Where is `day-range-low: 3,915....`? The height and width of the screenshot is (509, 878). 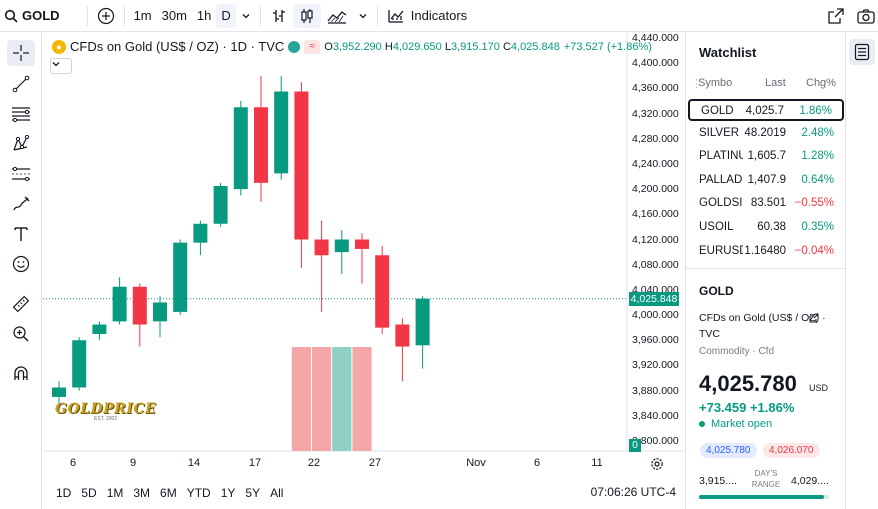
day-range-low: 3,915.... is located at coordinates (718, 481).